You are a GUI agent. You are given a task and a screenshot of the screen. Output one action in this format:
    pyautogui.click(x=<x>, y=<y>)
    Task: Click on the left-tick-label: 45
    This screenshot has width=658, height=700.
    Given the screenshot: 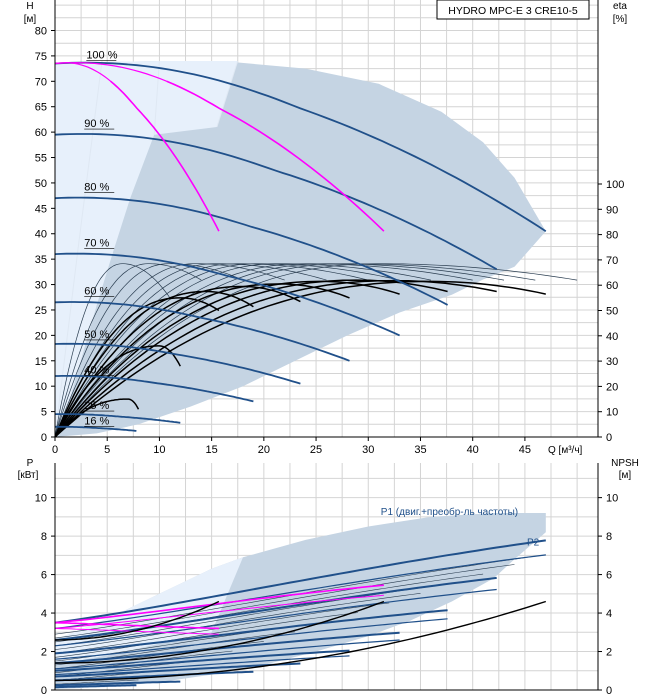 What is the action you would take?
    pyautogui.click(x=41, y=209)
    